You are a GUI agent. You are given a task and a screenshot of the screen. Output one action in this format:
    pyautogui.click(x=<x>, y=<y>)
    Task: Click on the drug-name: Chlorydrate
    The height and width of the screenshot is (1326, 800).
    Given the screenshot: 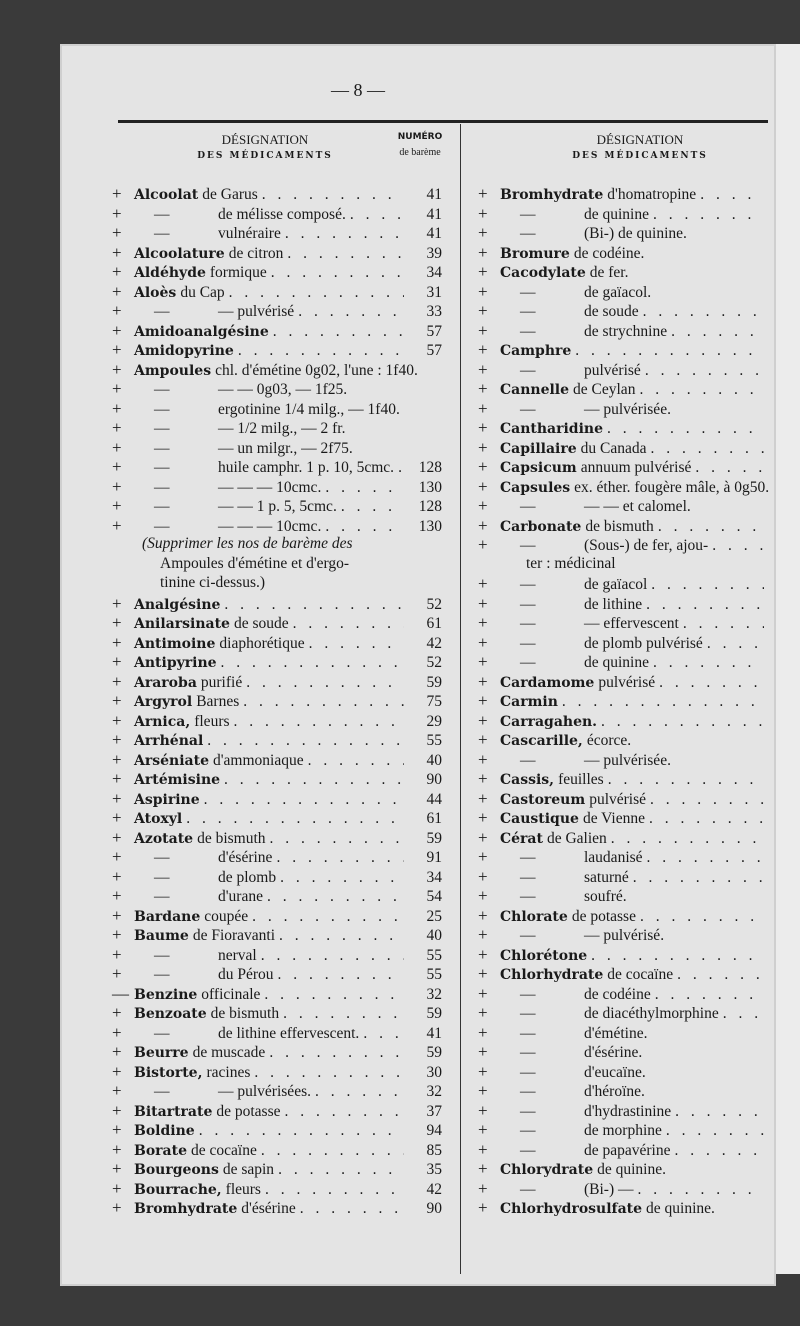 What is the action you would take?
    pyautogui.click(x=547, y=1170)
    